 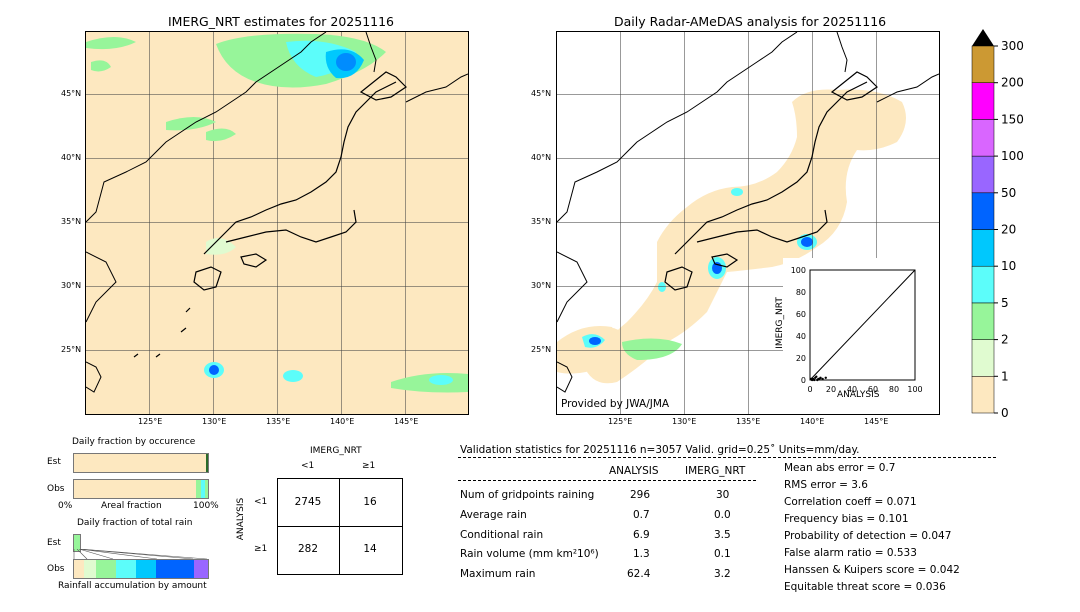 What do you see at coordinates (715, 471) in the screenshot?
I see `validation-col-imerg: IMERG_NRT` at bounding box center [715, 471].